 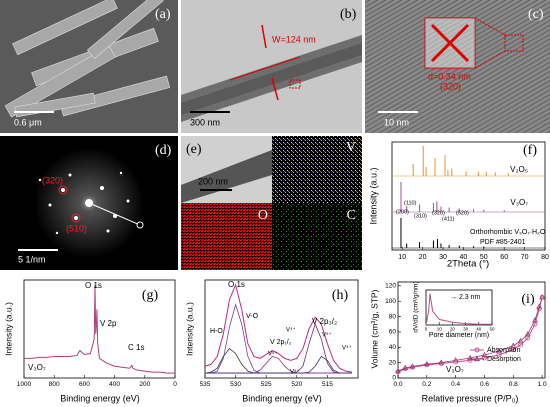 What do you see at coordinates (291, 330) in the screenshot?
I see `annotation: V⁴⁺` at bounding box center [291, 330].